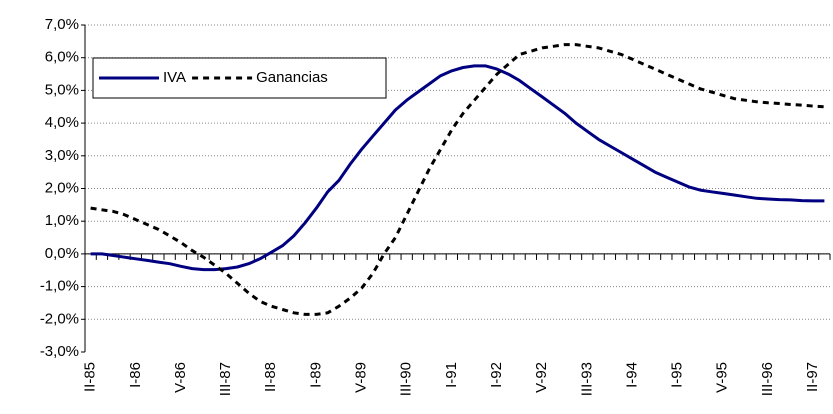  Describe the element at coordinates (62, 220) in the screenshot. I see `y-tick-label: 1,0%` at that location.